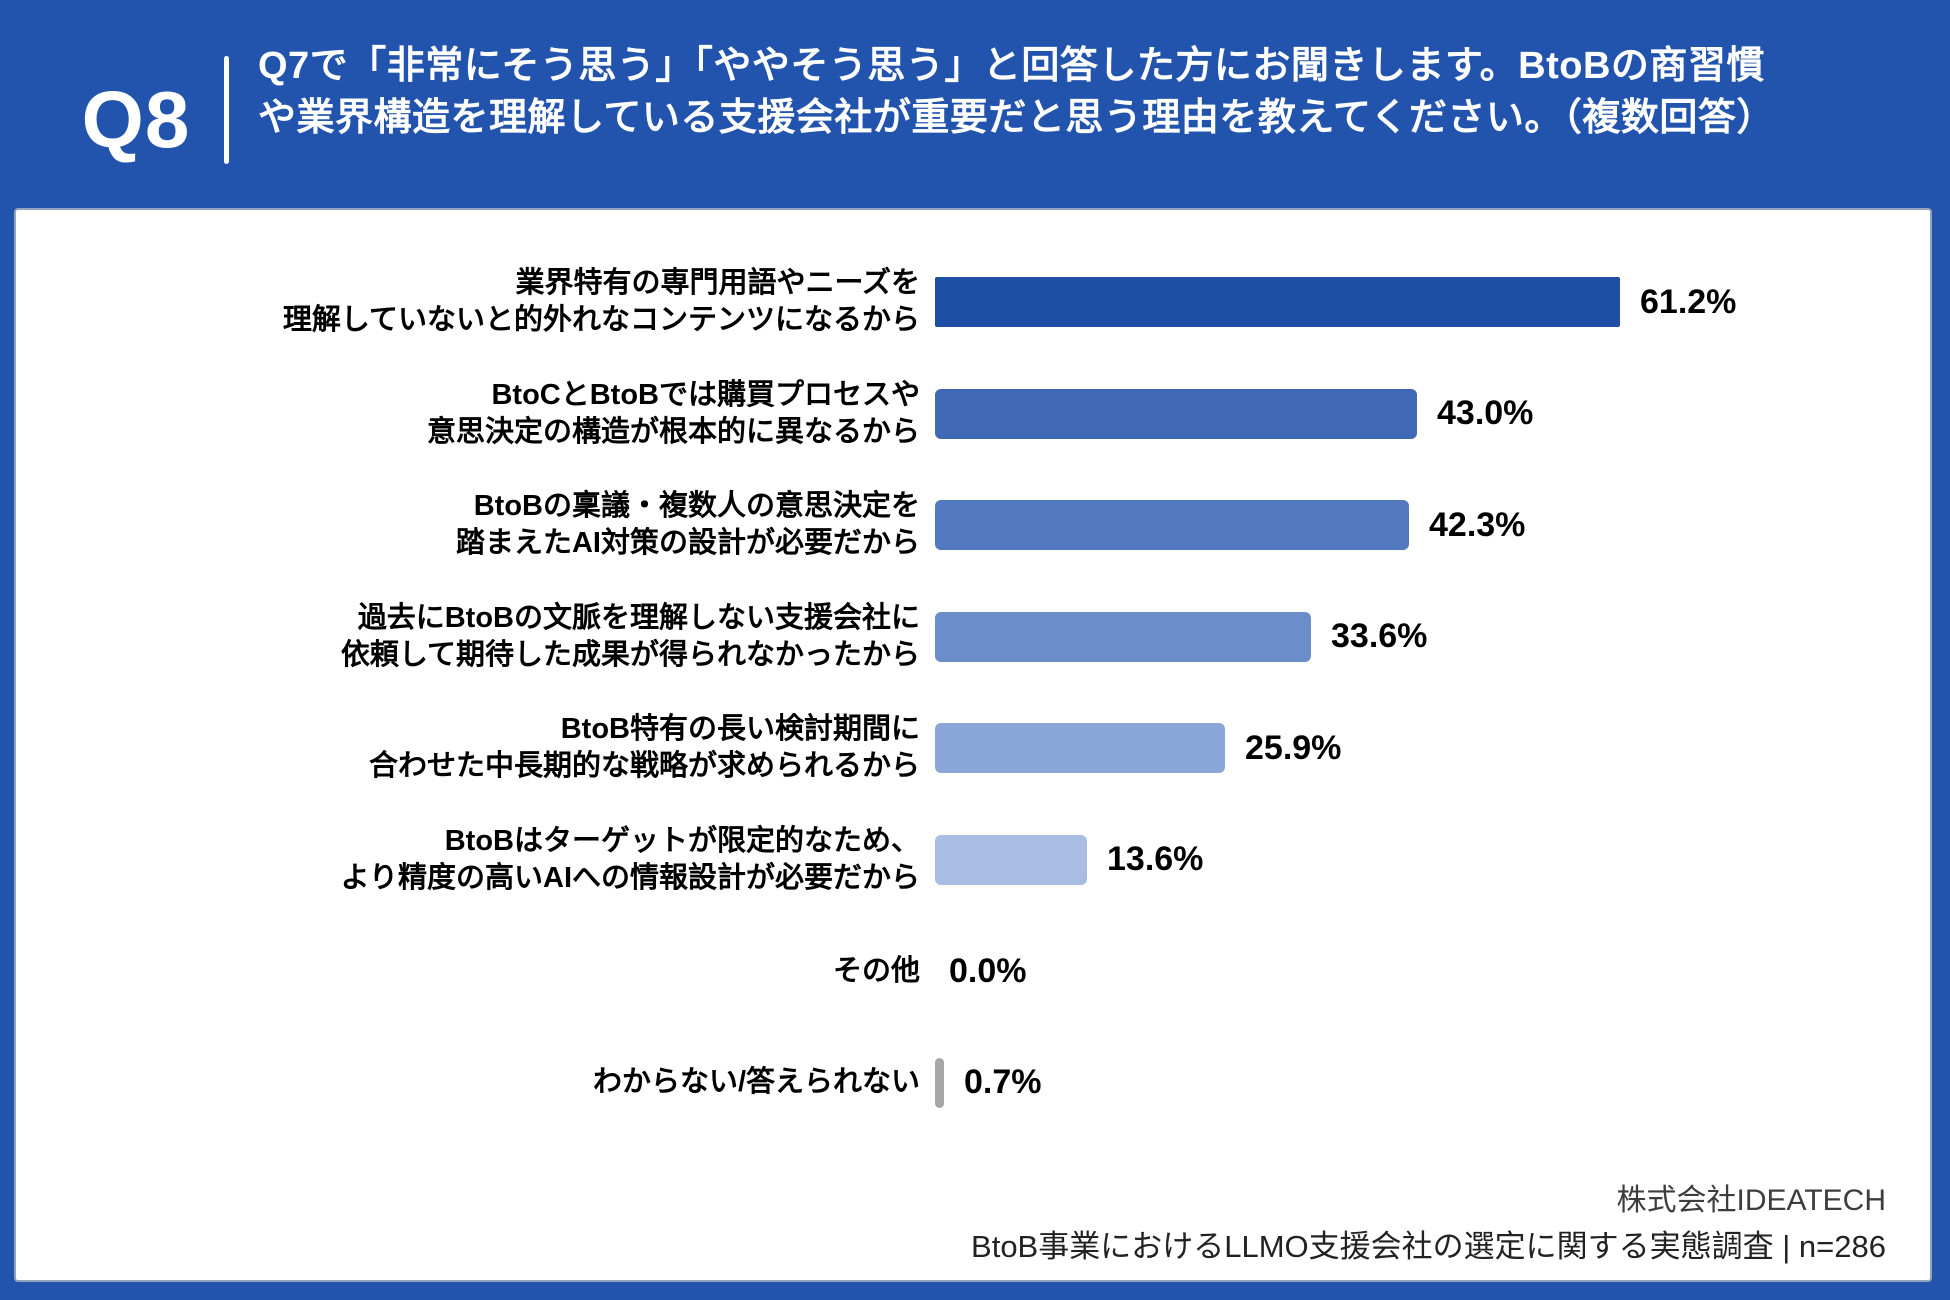  I want to click on bar-label: わからない/答えられない, so click(756, 1082).